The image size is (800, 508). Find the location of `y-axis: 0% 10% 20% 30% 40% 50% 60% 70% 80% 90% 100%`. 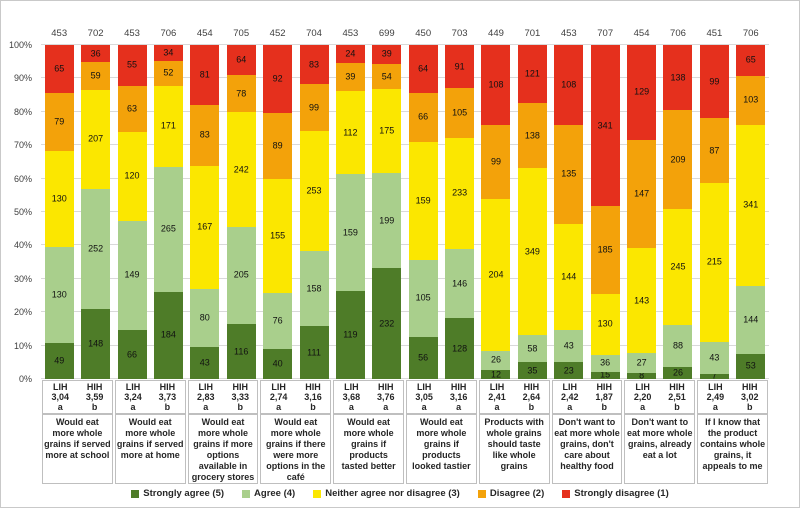

y-axis: 0% 10% 20% 30% 40% 50% 60% 70% 80% 90% 100% is located at coordinates (19, 212).